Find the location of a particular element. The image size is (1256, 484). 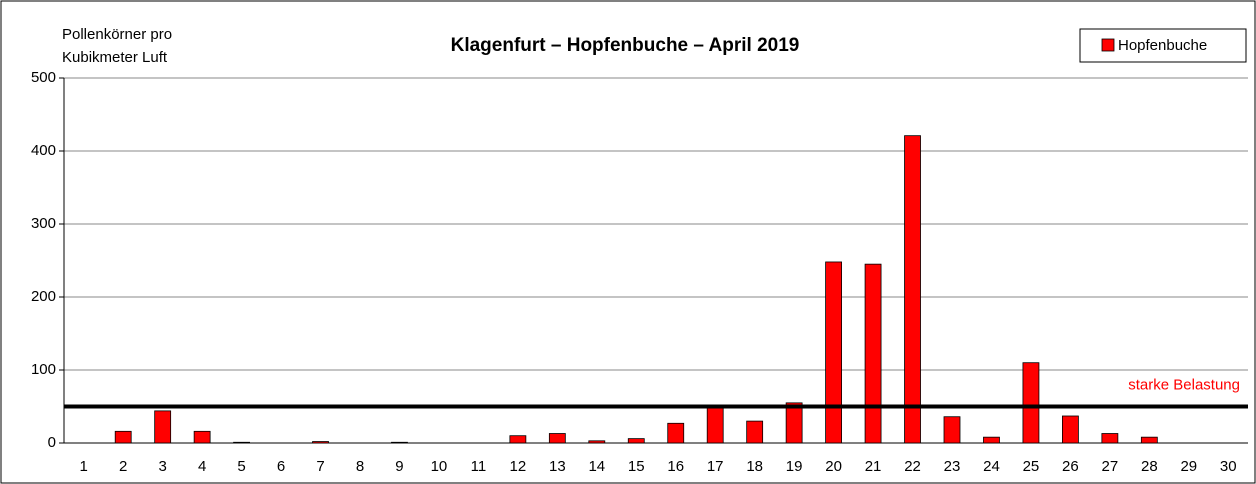

x-tick-label: 12 is located at coordinates (518, 466).